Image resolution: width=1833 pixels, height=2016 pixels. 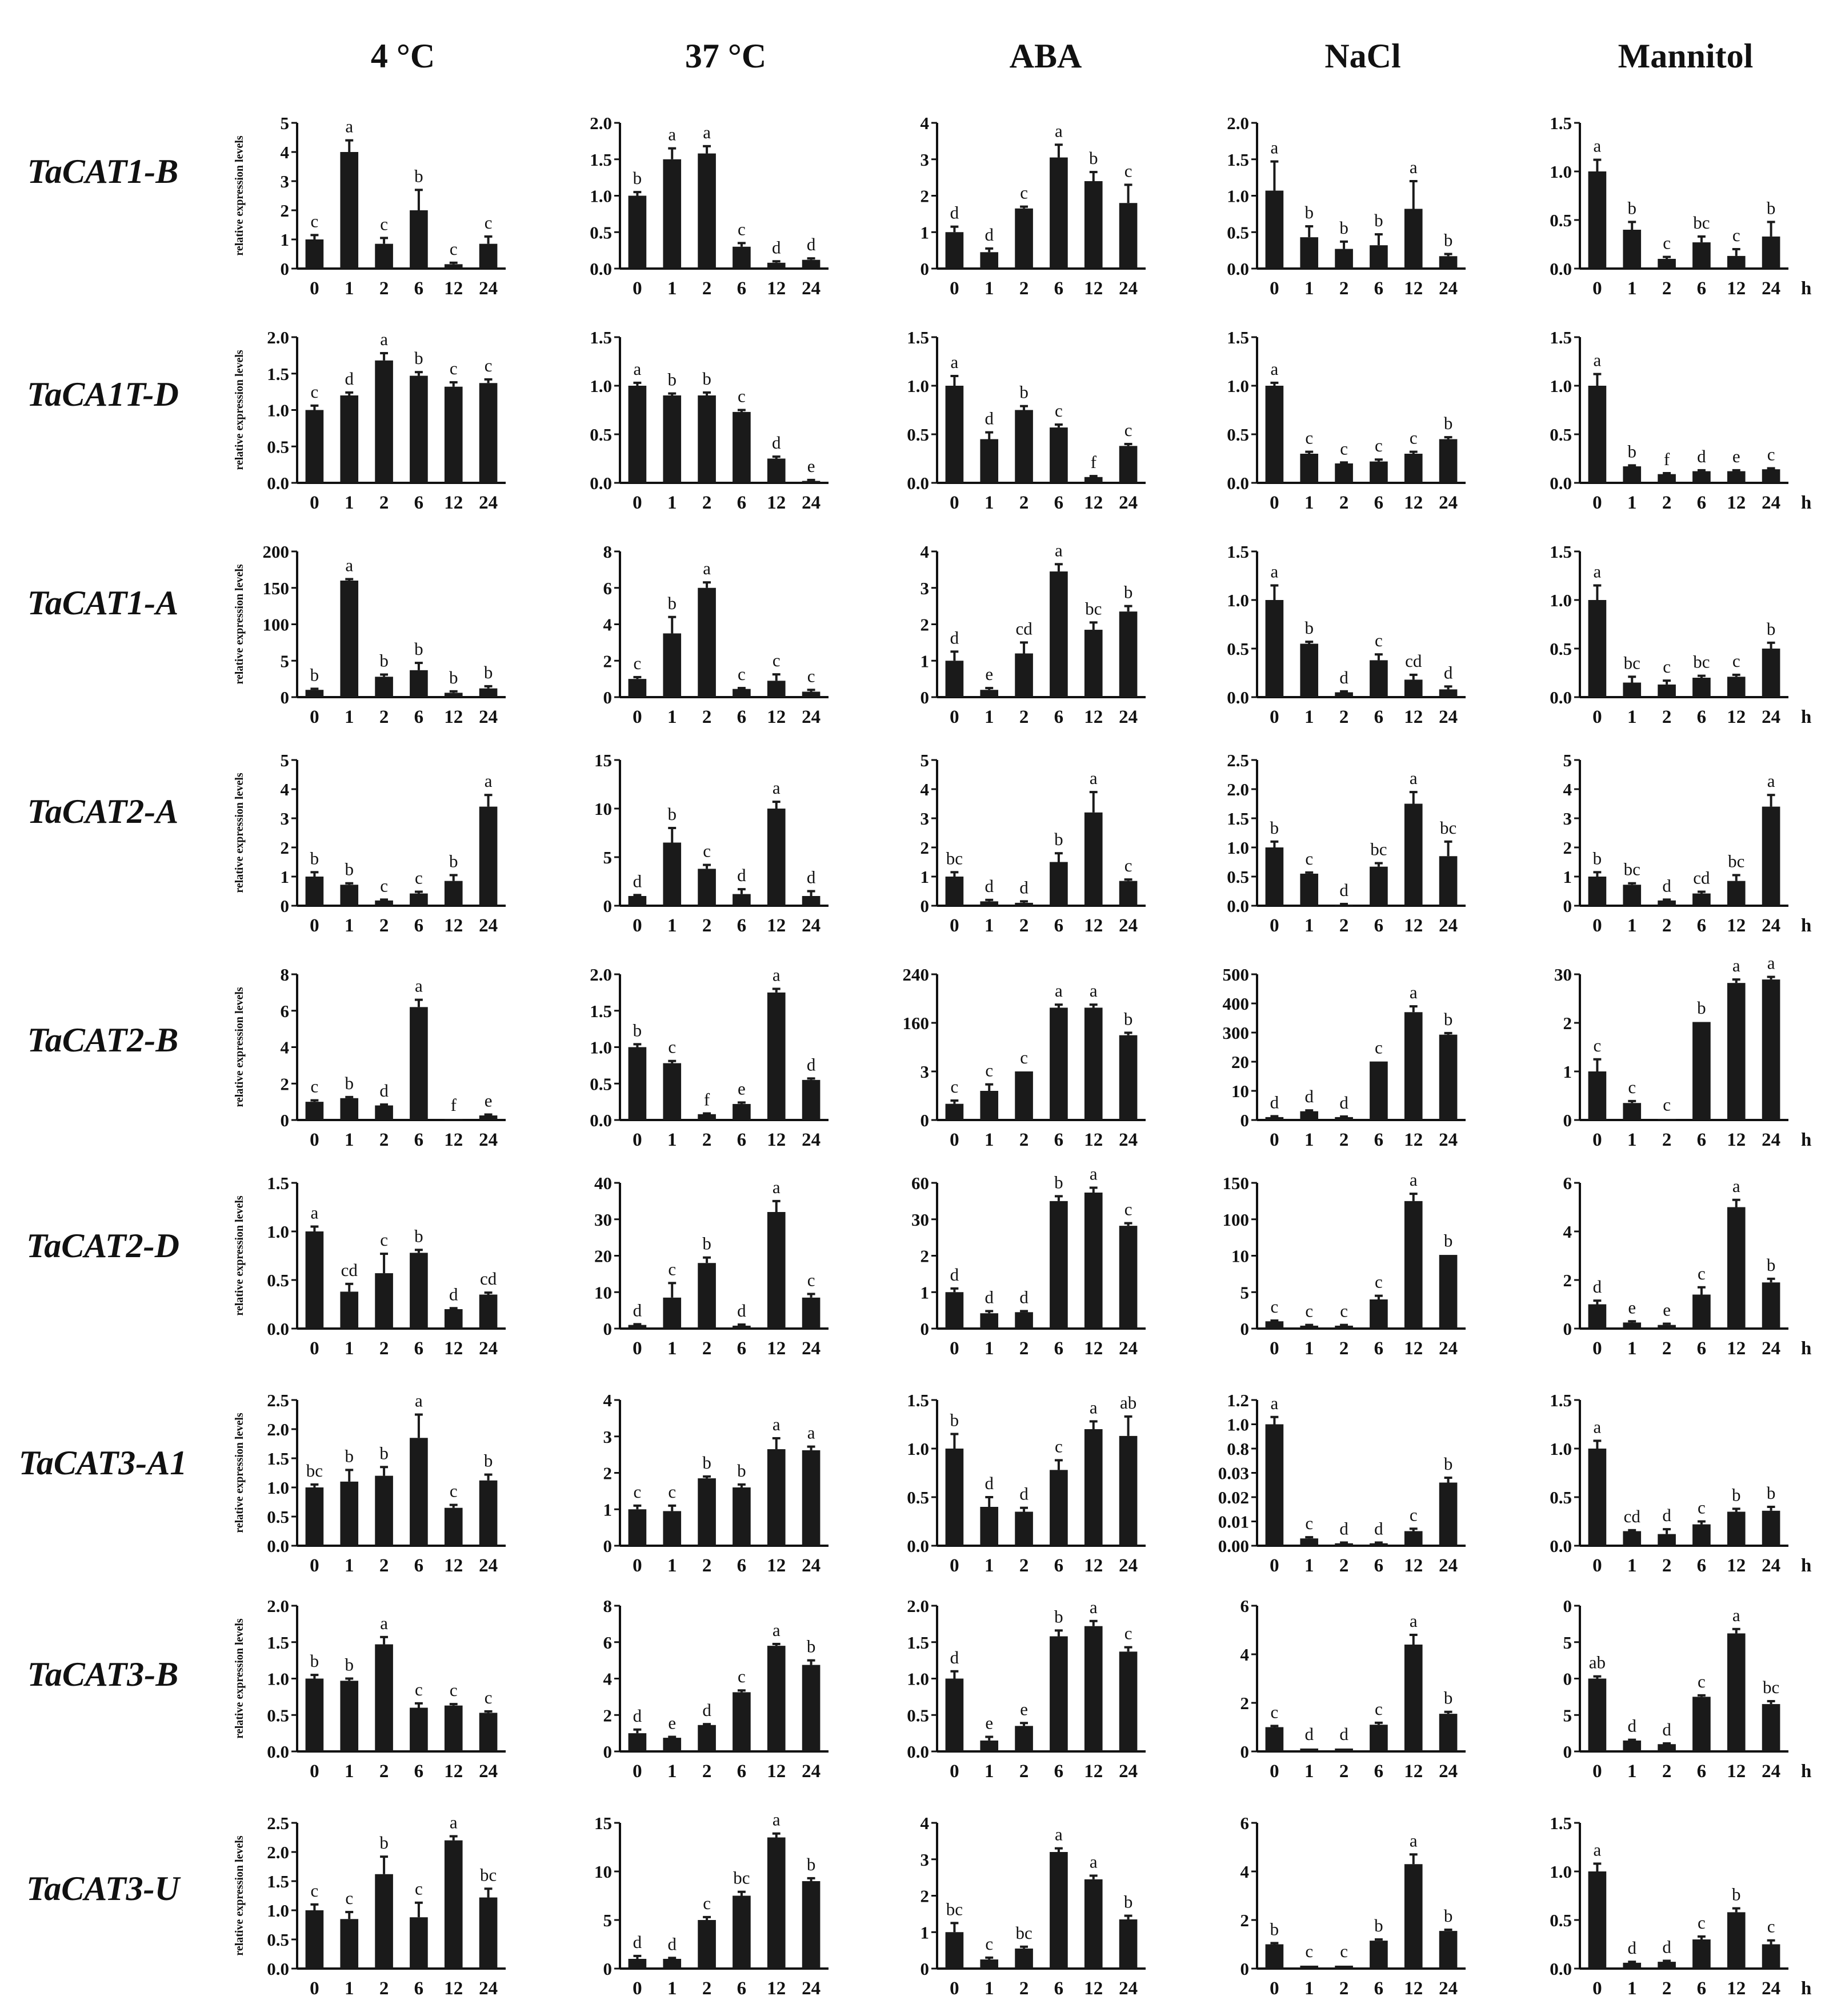 I want to click on significance-letter: cd, so click(x=1413, y=661).